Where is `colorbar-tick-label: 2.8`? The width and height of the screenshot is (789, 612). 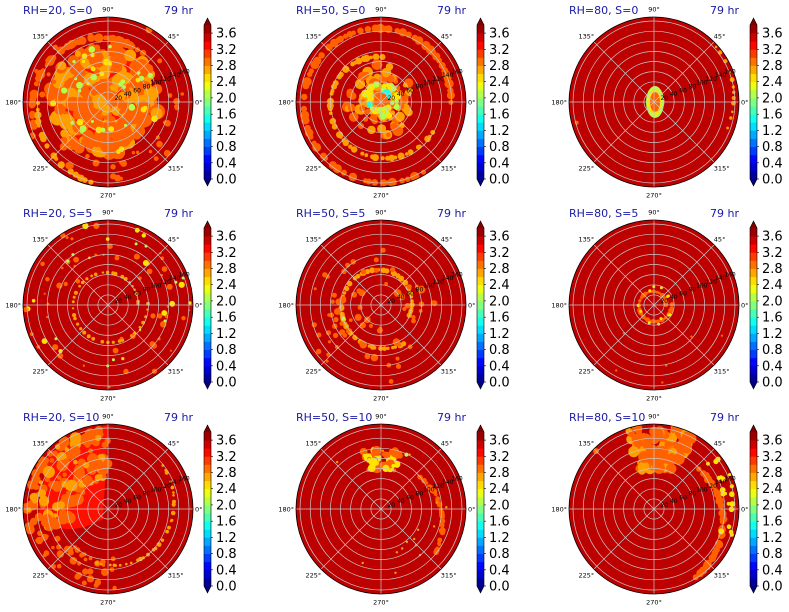
colorbar-tick-label: 2.8 is located at coordinates (226, 66).